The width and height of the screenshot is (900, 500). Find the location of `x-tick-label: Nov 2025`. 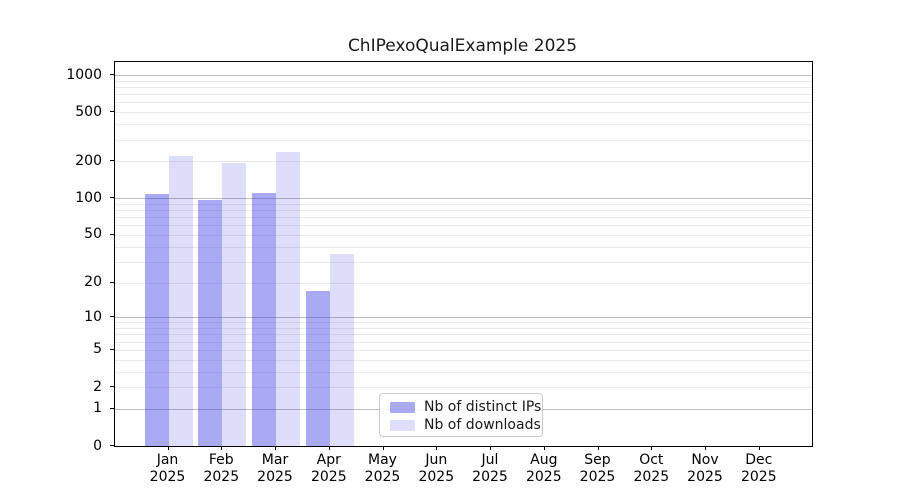

x-tick-label: Nov 2025 is located at coordinates (705, 468).